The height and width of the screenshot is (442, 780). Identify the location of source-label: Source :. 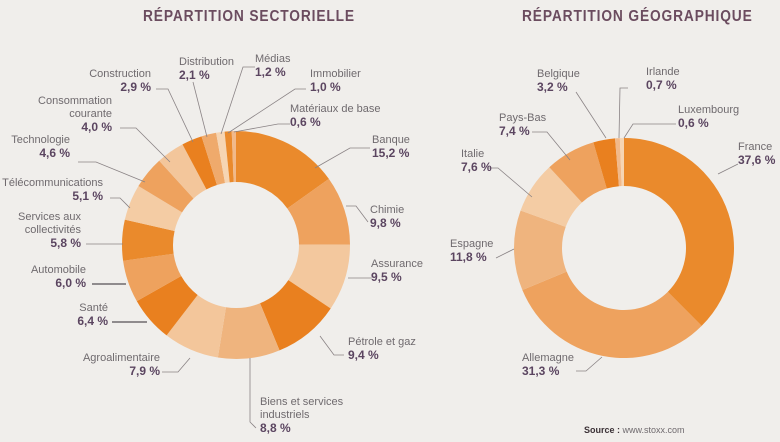
(602, 430).